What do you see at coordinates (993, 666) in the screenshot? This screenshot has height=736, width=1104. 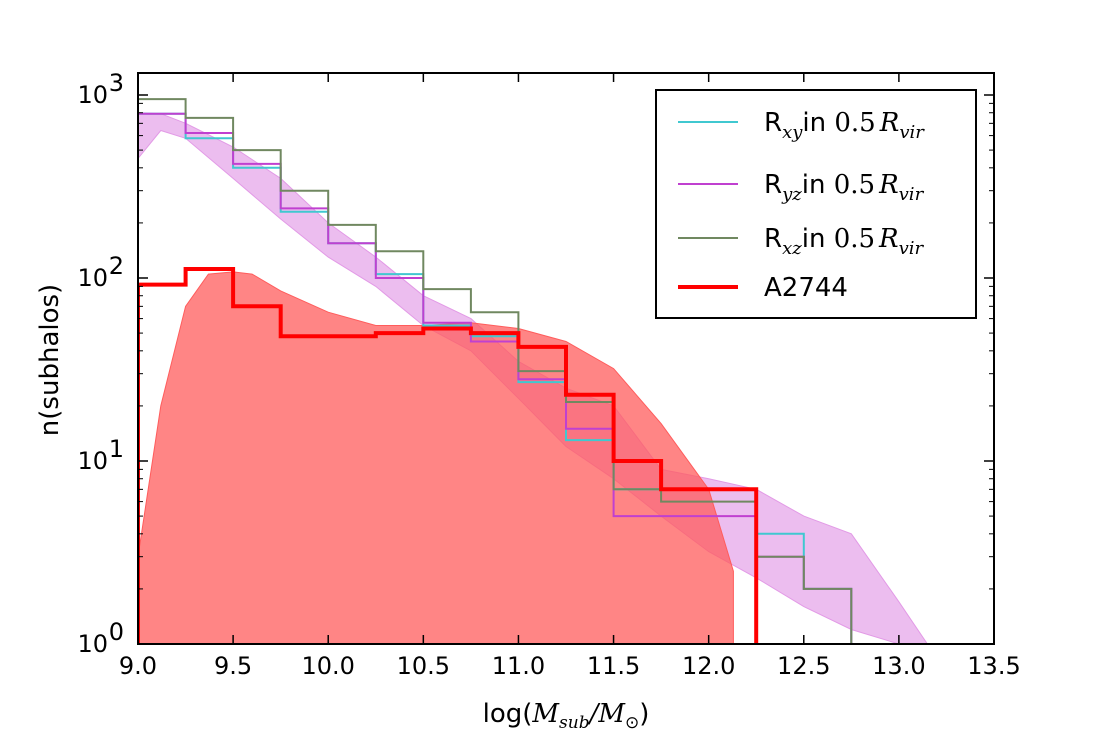 I see `x-tick-label: 13.5` at bounding box center [993, 666].